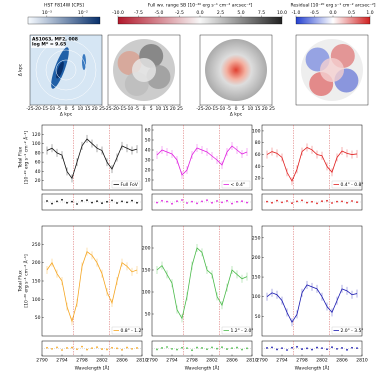 The width and height of the screenshot is (385, 385). I want to click on map-x-label: Δ kpc, so click(66, 115).